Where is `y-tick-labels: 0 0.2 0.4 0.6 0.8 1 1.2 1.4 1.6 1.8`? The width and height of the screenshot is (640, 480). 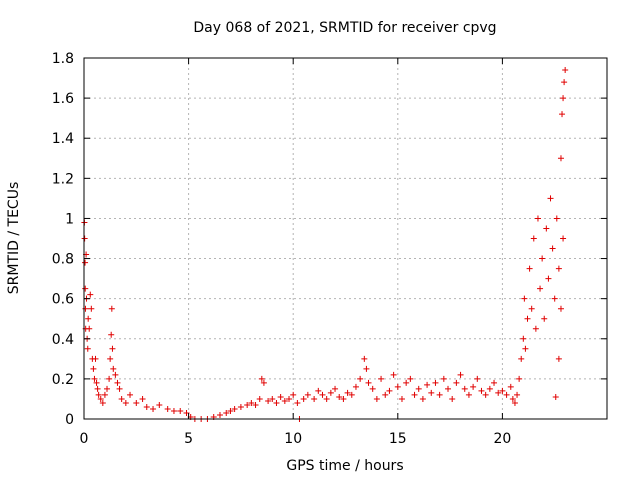 y-tick-labels: 0 0.2 0.4 0.6 0.8 1 1.2 1.4 1.6 1.8 is located at coordinates (63, 239).